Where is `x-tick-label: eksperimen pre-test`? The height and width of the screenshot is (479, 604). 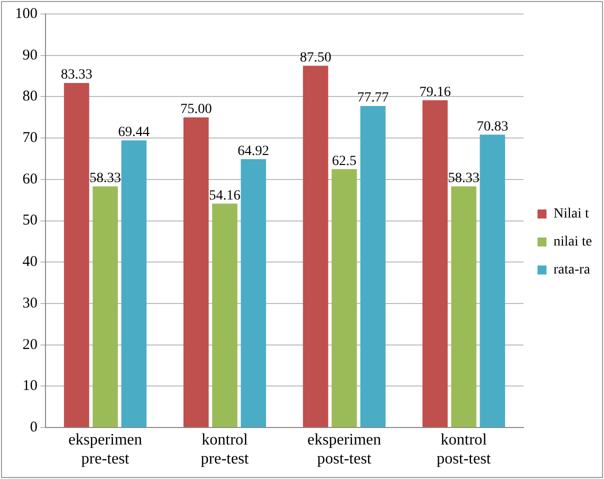
x-tick-label: eksperimen pre-test is located at coordinates (105, 449).